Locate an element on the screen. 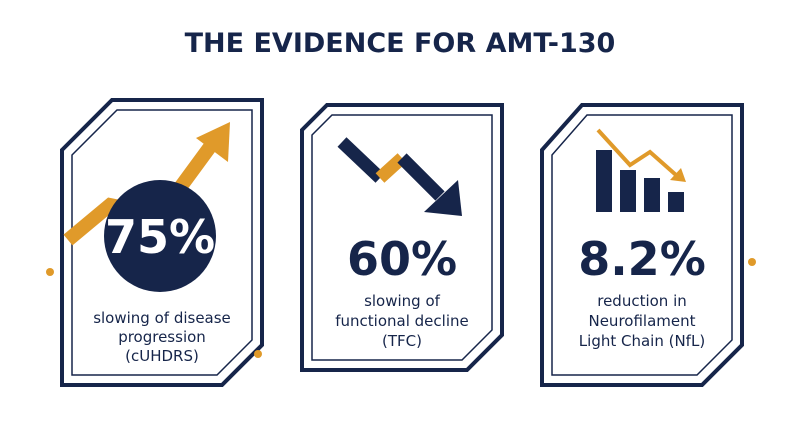 The height and width of the screenshot is (447, 800). title: THE EVIDENCE FOR AMT-130 is located at coordinates (400, 43).